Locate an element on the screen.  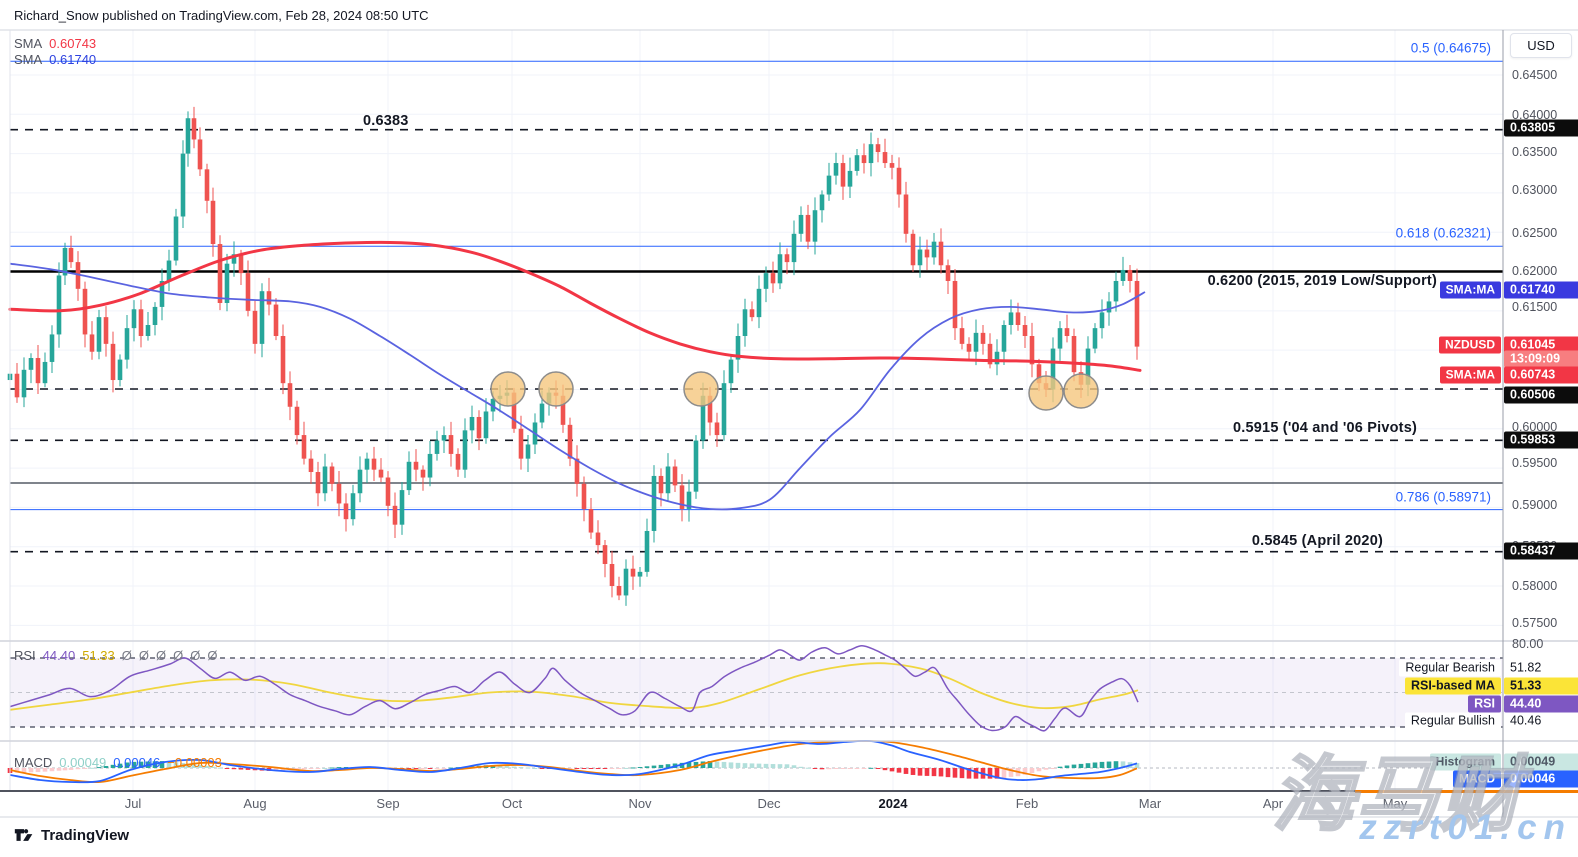
rsi-axis-value: 44.40 is located at coordinates (1541, 704).